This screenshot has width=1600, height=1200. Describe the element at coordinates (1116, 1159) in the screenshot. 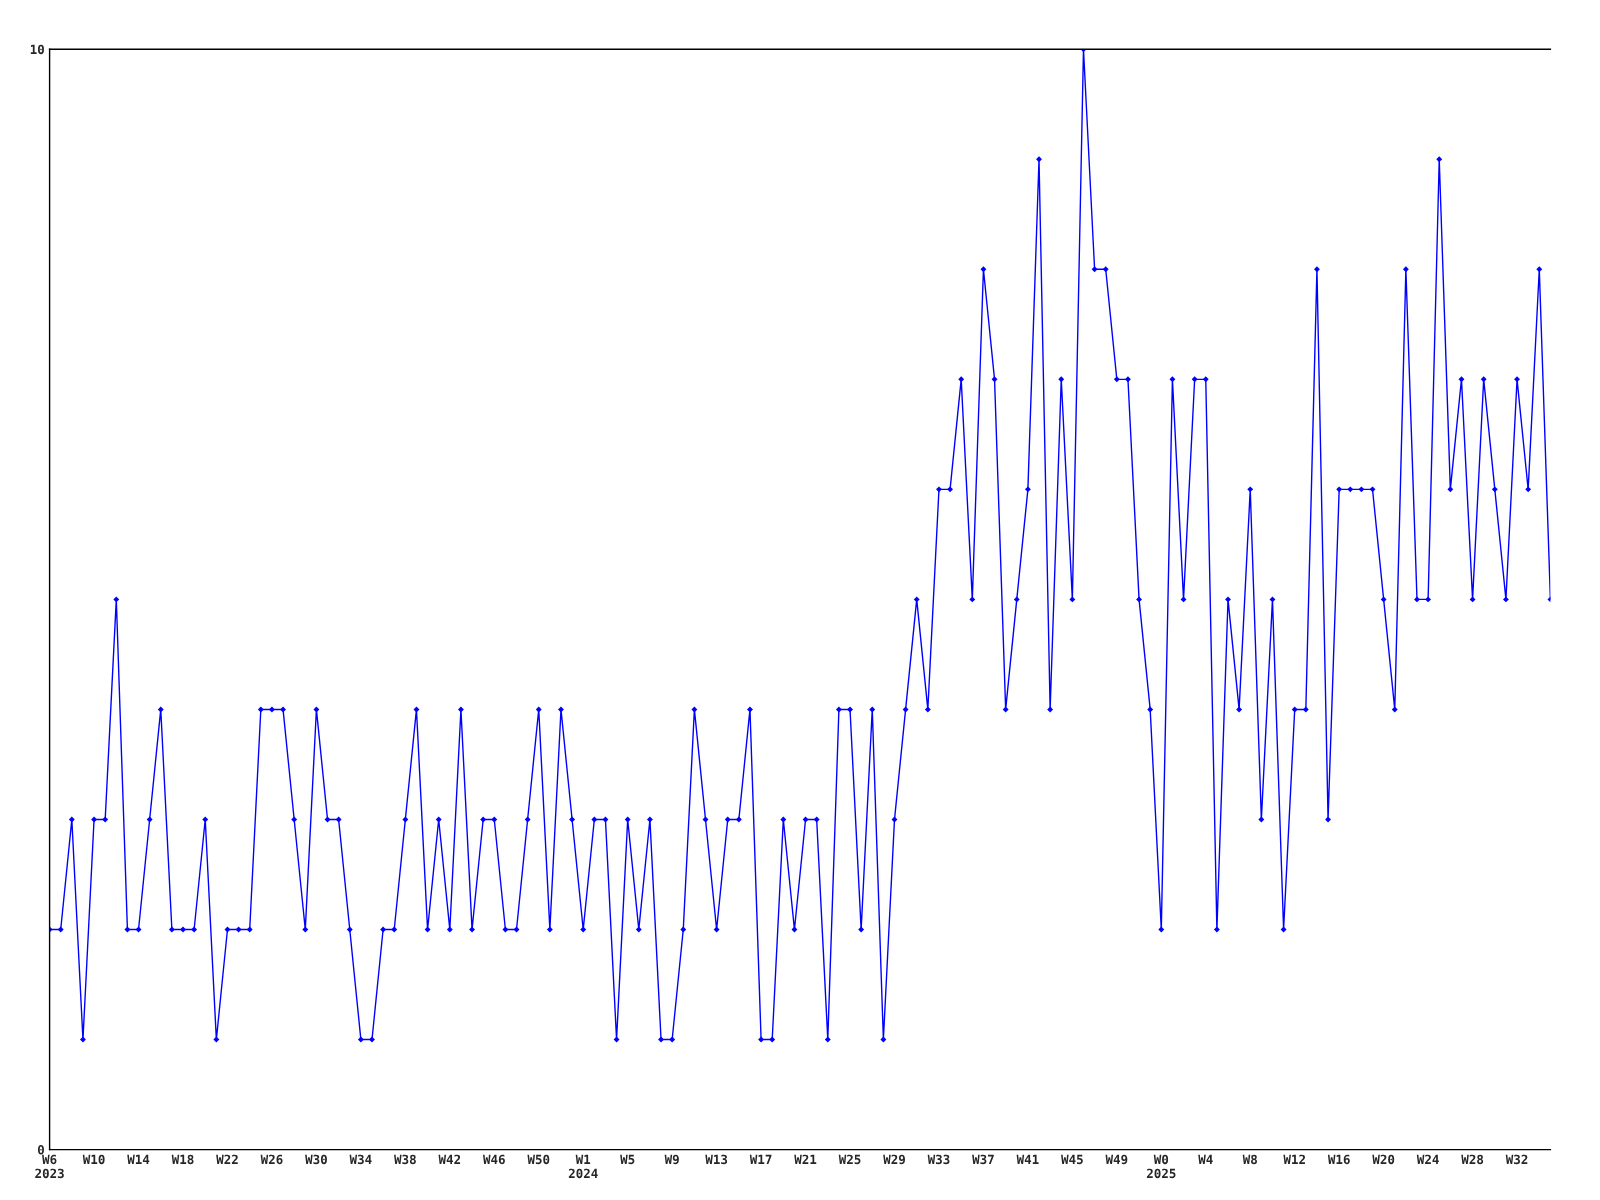

I see `x-tick-label: W49` at that location.